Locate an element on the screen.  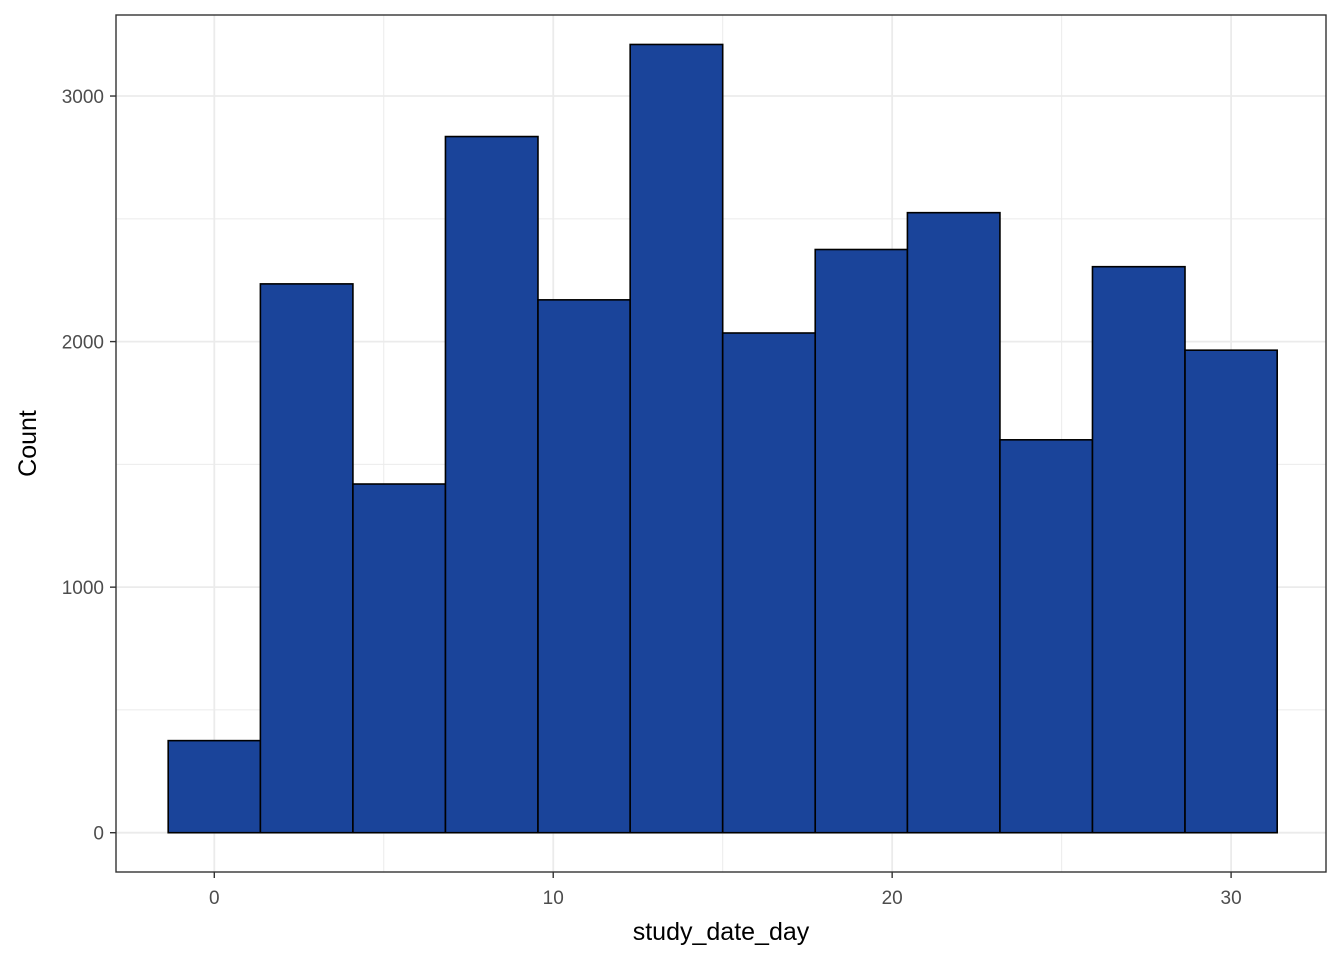
y-tick-label: 0 is located at coordinates (98, 834).